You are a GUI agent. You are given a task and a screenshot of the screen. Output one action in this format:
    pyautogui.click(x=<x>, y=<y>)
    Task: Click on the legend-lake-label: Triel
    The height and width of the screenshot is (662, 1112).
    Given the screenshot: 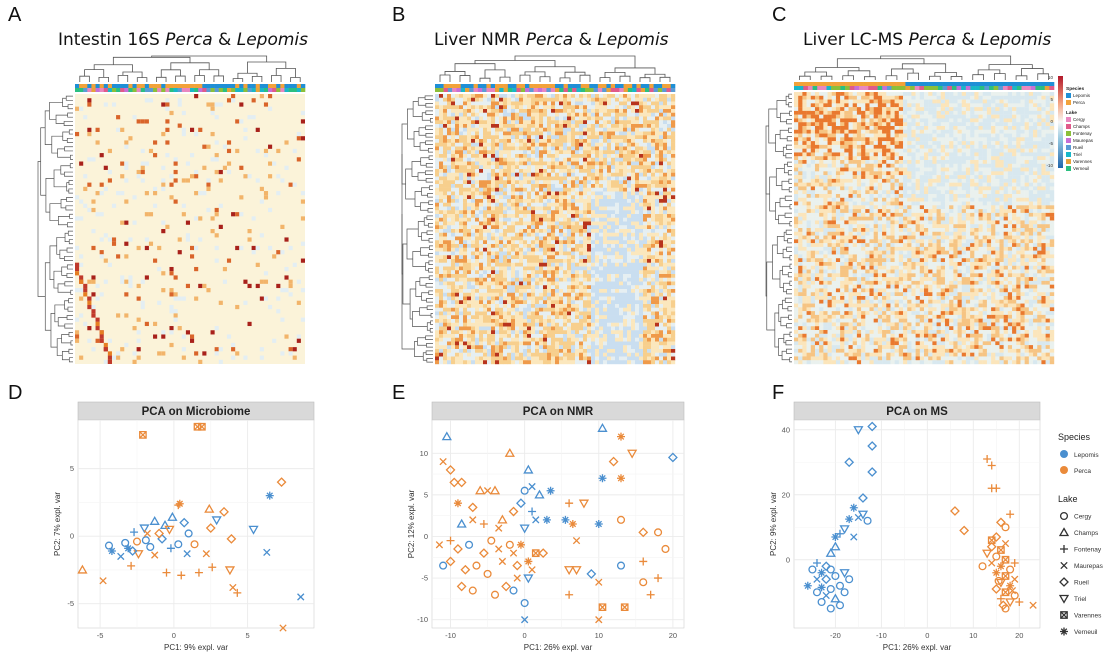 What is the action you would take?
    pyautogui.click(x=1077, y=154)
    